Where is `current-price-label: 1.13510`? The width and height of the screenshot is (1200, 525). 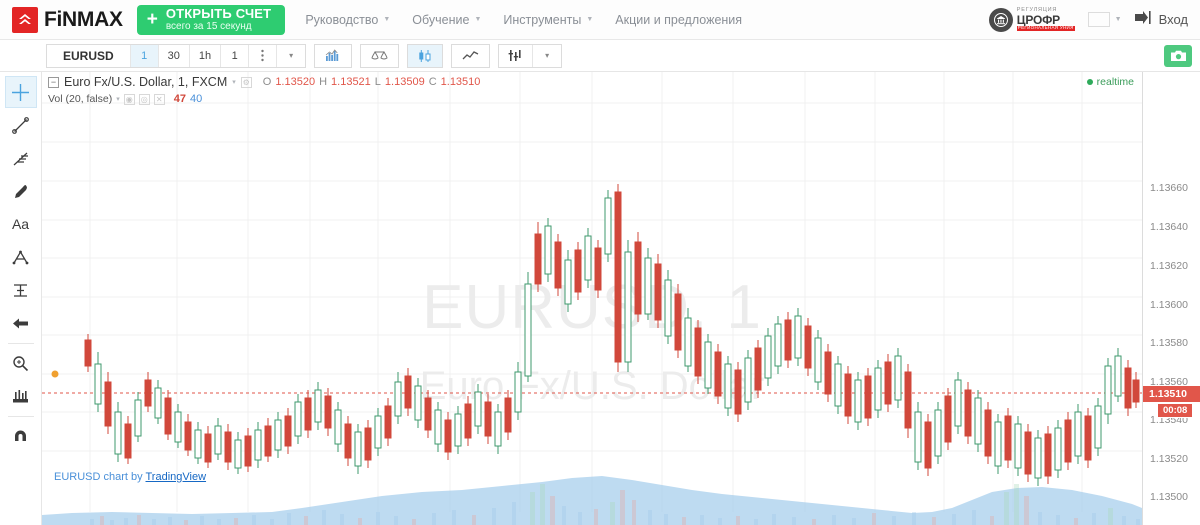 current-price-label: 1.13510 is located at coordinates (1171, 394).